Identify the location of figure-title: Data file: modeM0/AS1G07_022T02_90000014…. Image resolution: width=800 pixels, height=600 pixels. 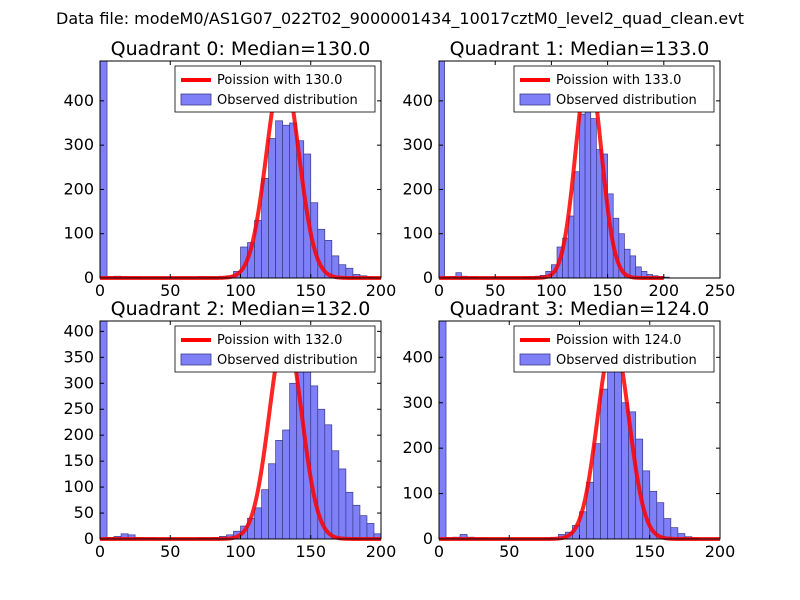
(400, 19).